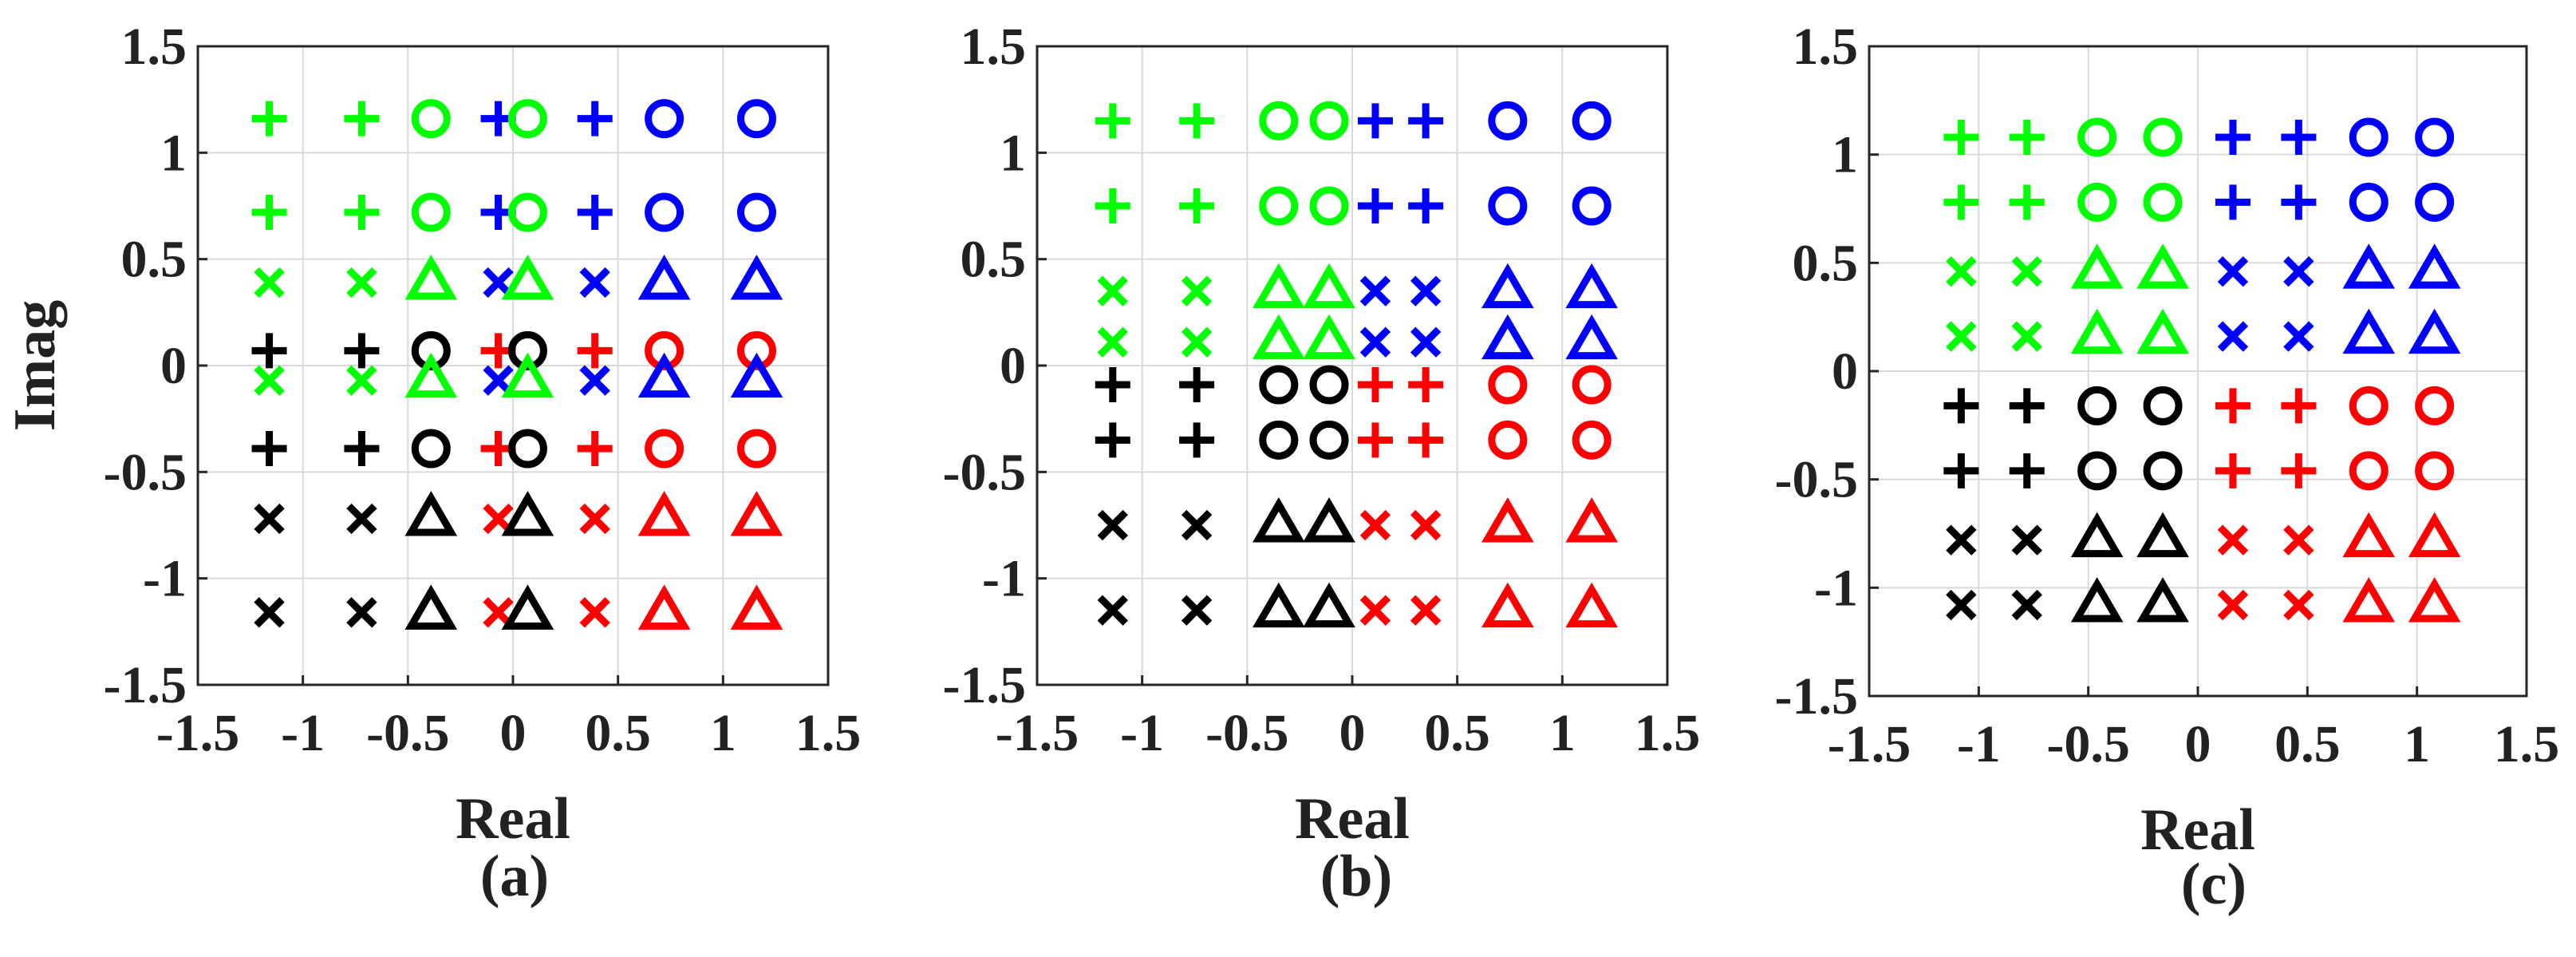  Describe the element at coordinates (1357, 364) in the screenshot. I see `data-points` at that location.